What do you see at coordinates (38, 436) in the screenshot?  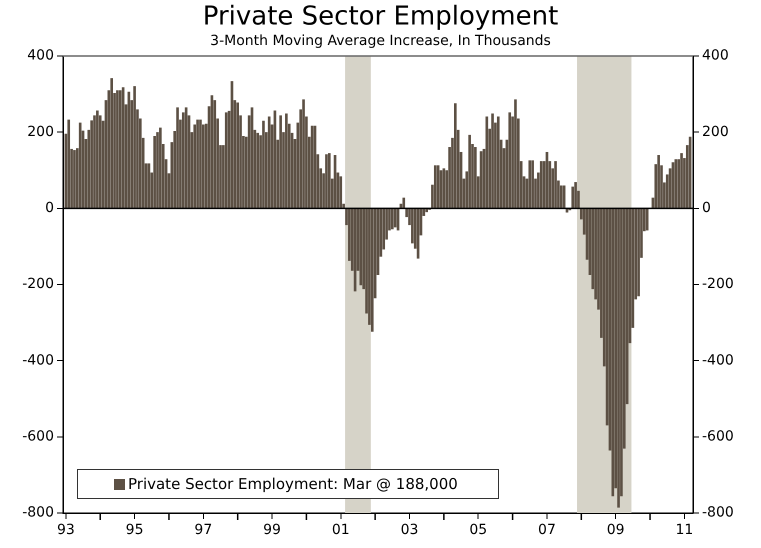 I see `y-tick-label: -600` at bounding box center [38, 436].